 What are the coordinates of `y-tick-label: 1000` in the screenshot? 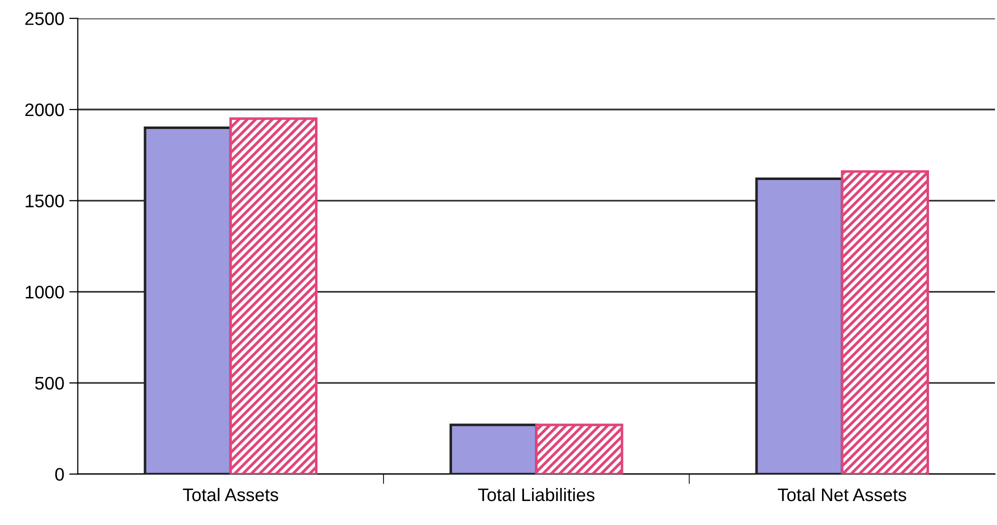 It's located at (45, 292).